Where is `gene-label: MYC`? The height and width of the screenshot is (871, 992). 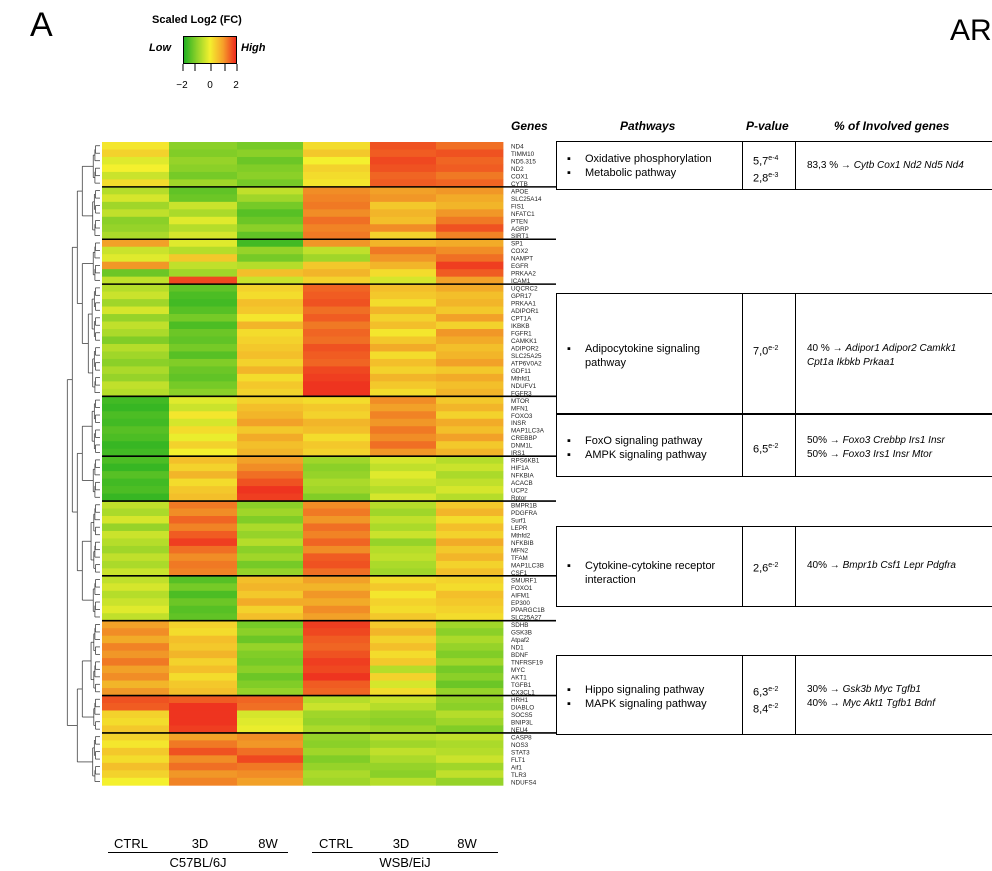 gene-label: MYC is located at coordinates (518, 670).